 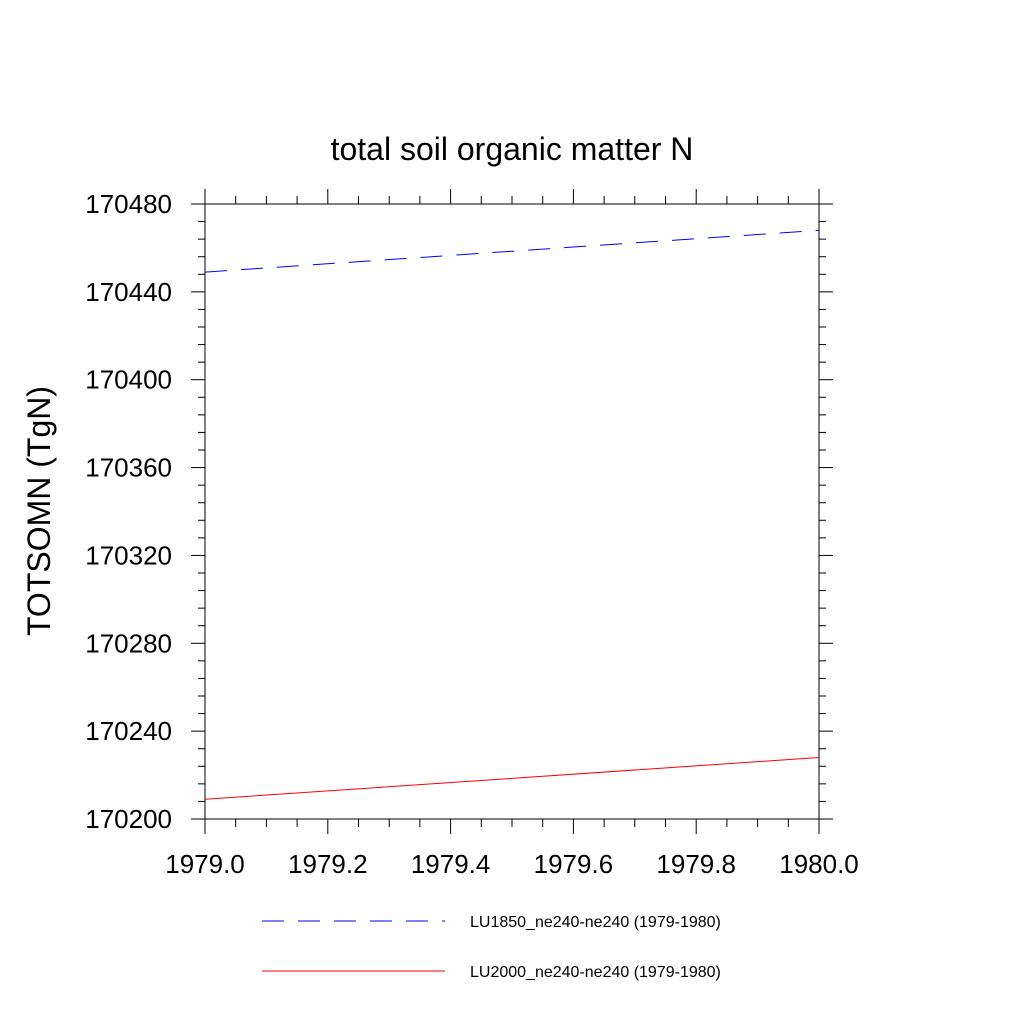 I want to click on chart-title: total soil organic matter N, so click(x=512, y=149).